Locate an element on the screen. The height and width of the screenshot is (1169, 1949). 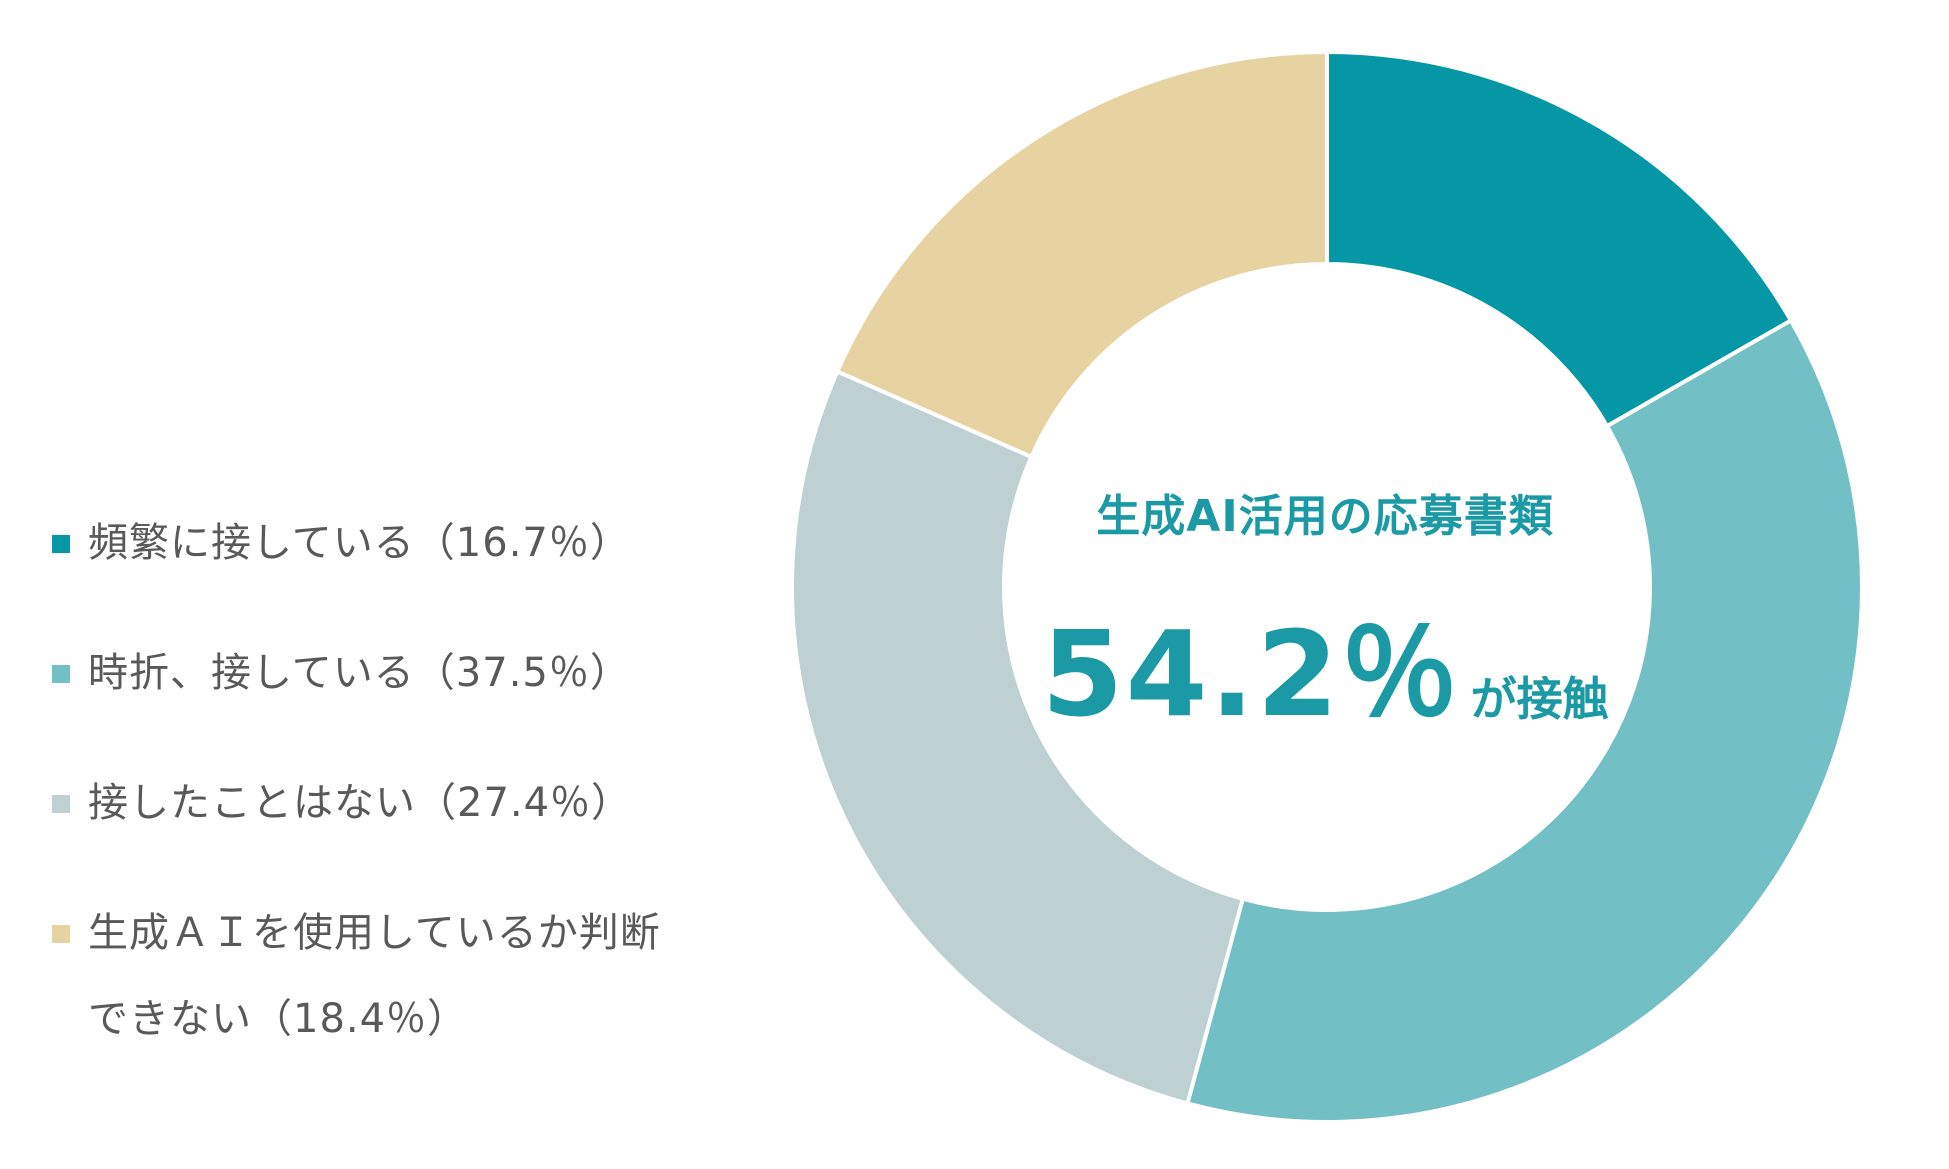
legend-item-frequent: 頻繁に接している（16.7％） is located at coordinates (412, 543).